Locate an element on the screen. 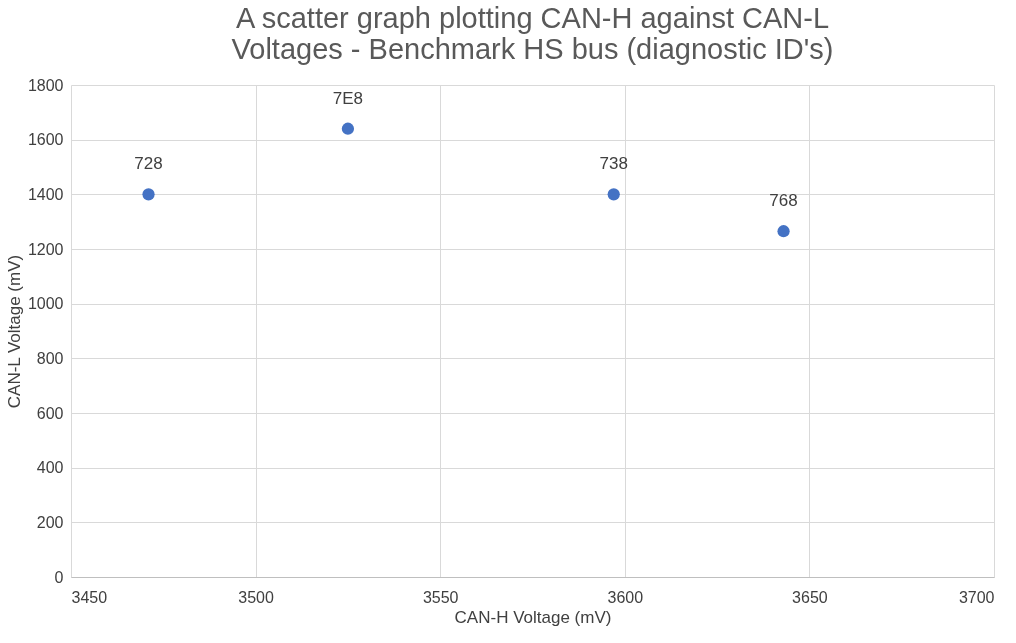 The height and width of the screenshot is (643, 1016). x-axis-title: CAN-H Voltage (mV) is located at coordinates (533, 617).